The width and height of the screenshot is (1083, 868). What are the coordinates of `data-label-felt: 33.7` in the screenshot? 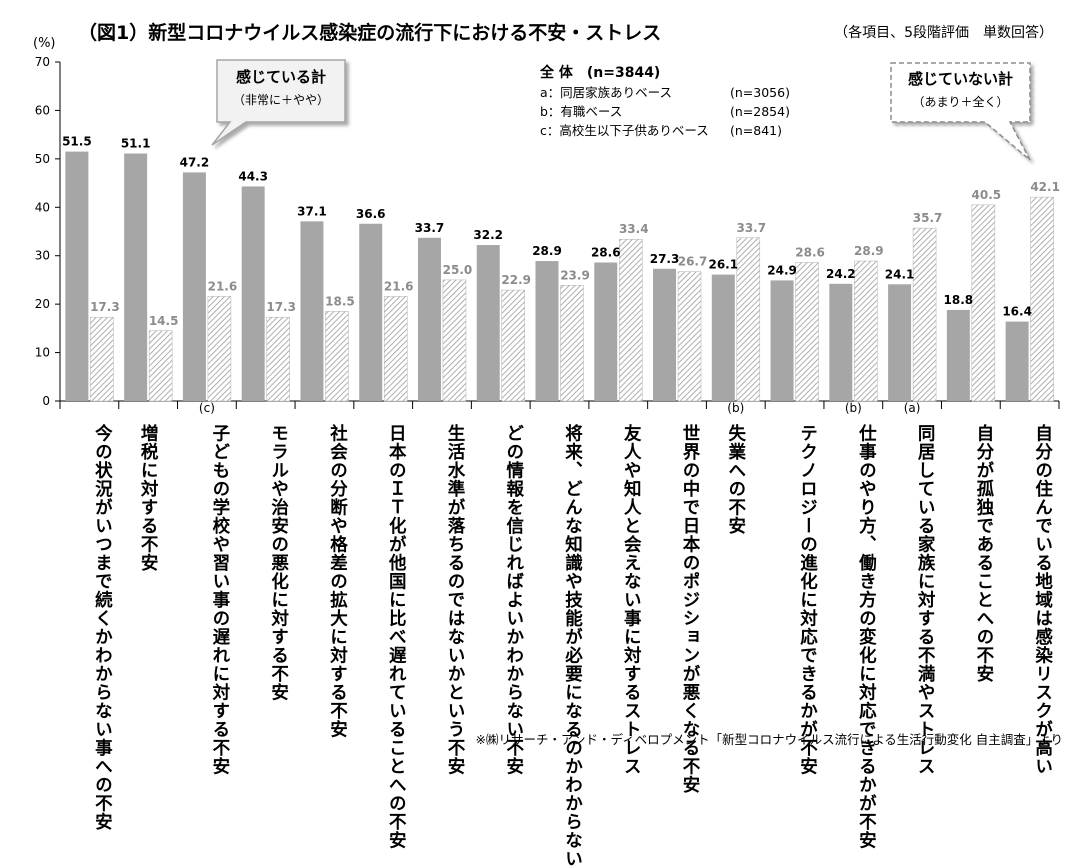 It's located at (430, 228).